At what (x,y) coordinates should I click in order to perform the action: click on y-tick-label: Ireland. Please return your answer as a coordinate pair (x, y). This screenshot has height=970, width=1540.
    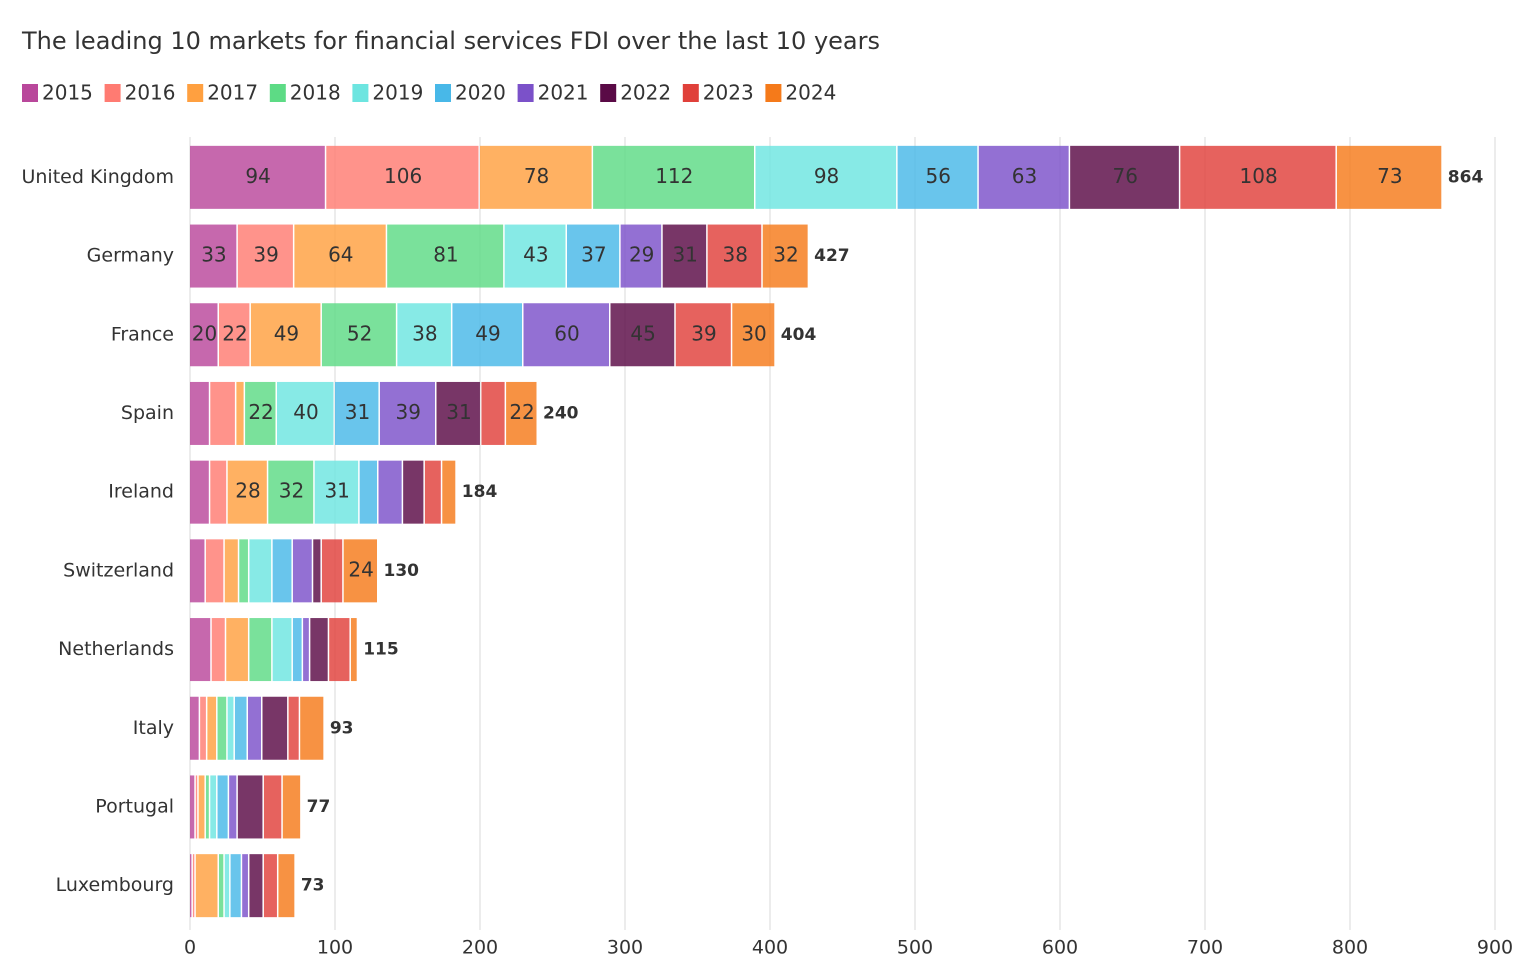
    Looking at the image, I should click on (141, 492).